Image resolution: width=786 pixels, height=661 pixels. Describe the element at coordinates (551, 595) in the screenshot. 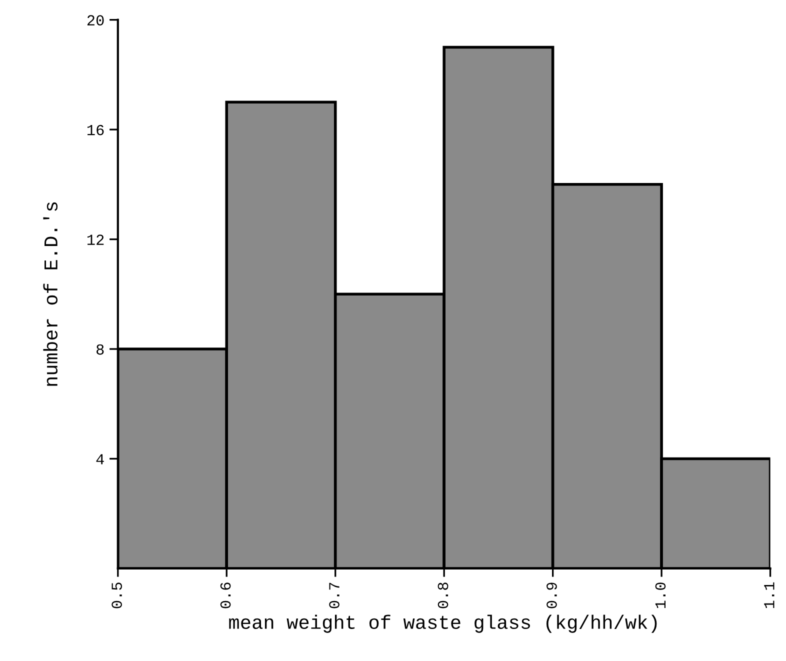

I see `x-tick-label: 0.9` at that location.